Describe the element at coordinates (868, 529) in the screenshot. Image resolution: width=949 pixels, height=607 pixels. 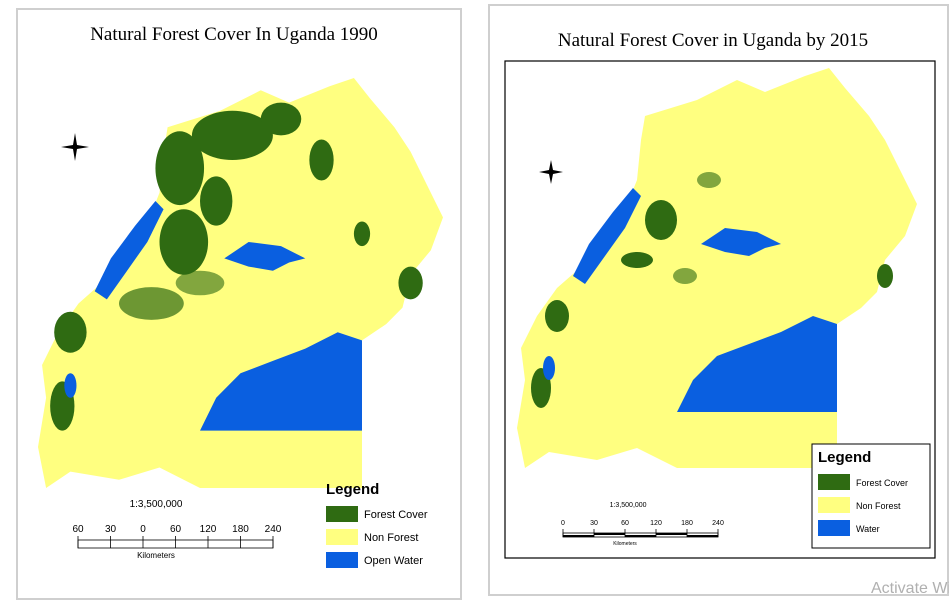
I see `legend-label: Water` at that location.